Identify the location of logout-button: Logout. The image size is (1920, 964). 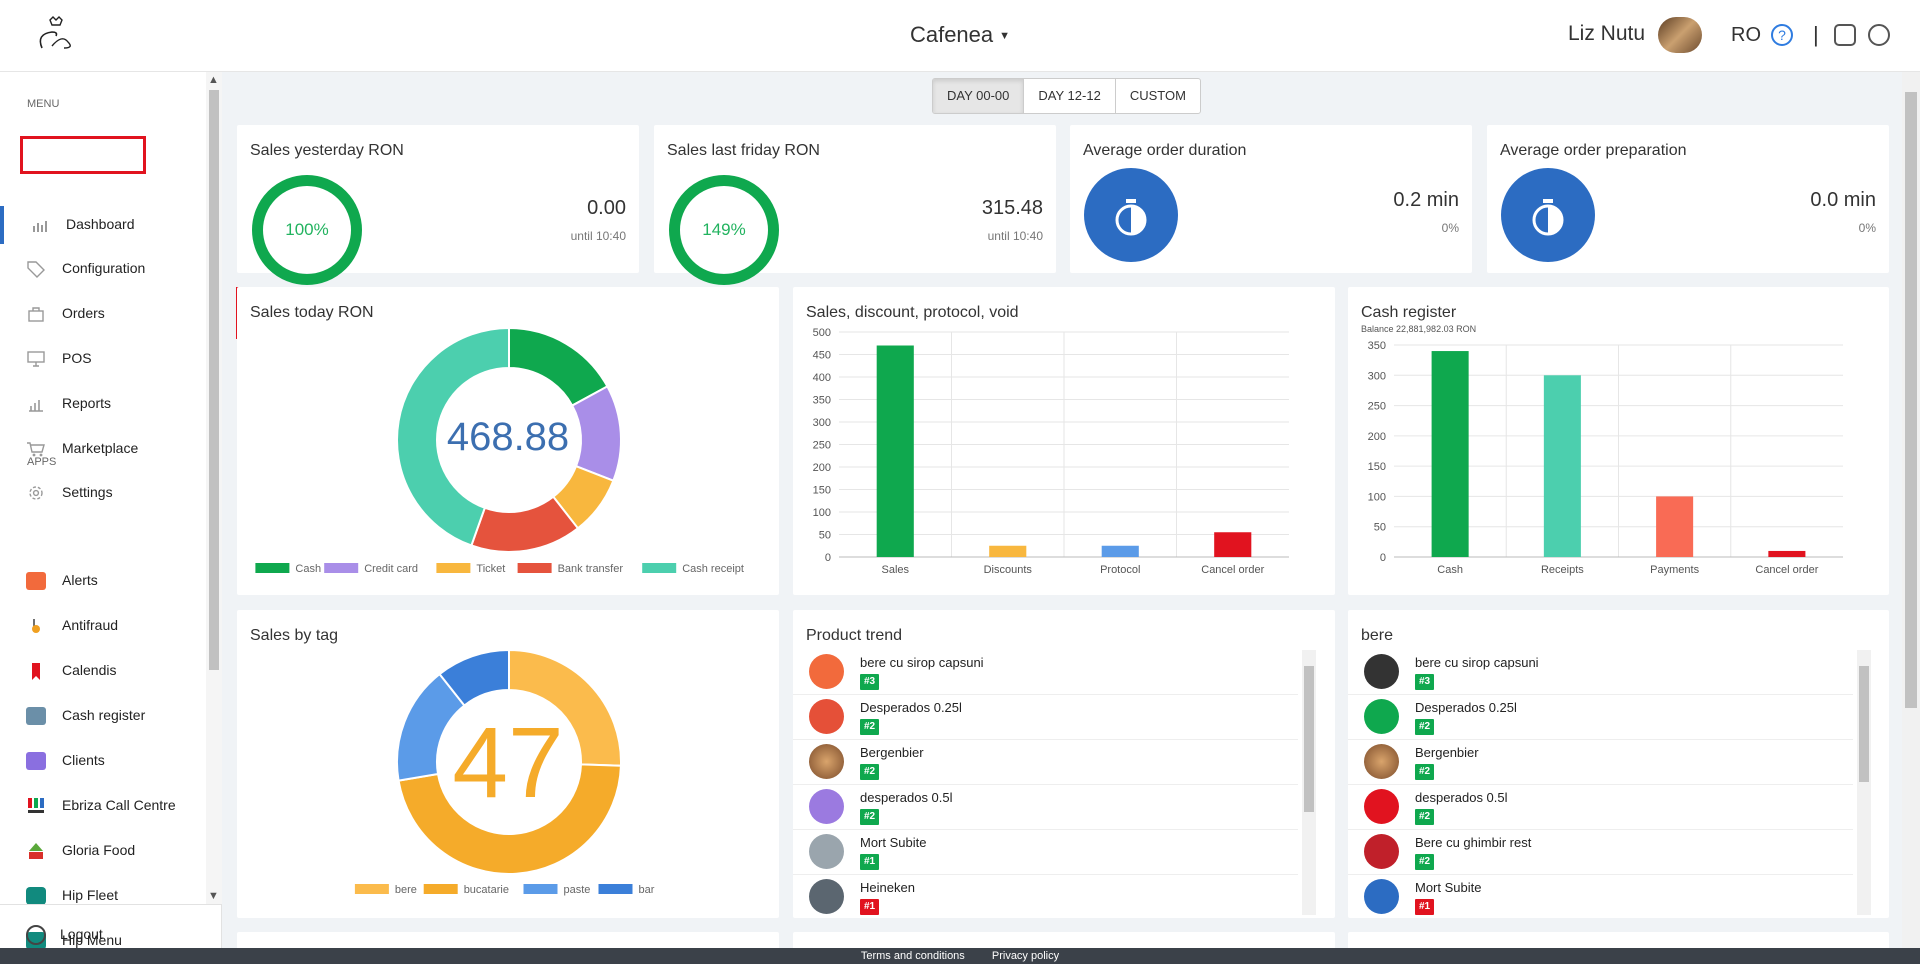
(111, 934).